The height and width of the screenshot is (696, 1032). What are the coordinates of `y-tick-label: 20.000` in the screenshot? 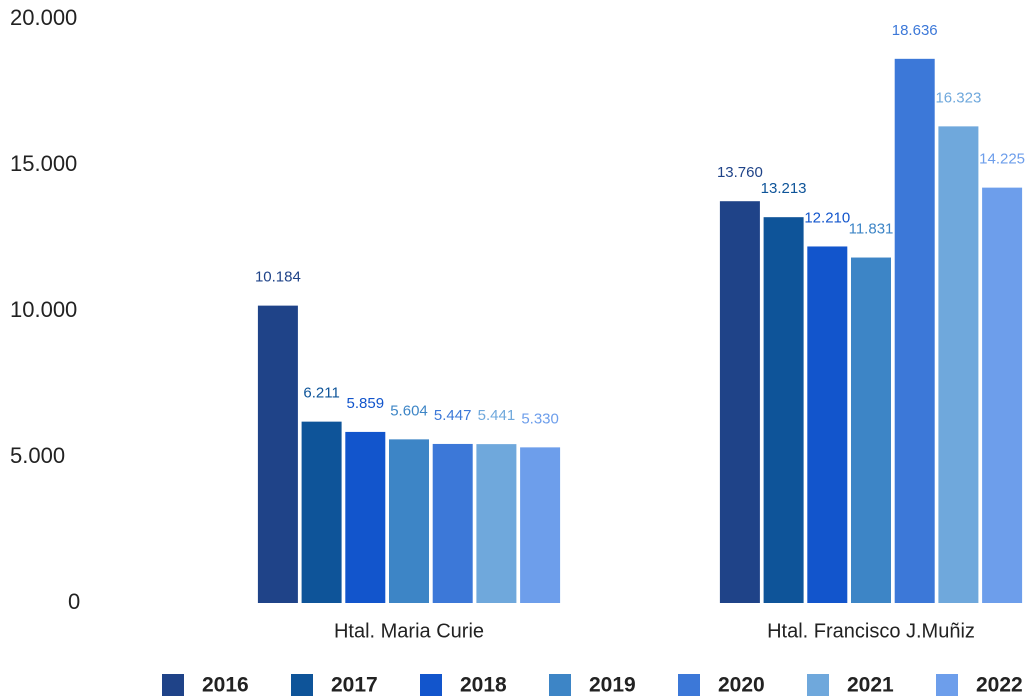 It's located at (43, 17).